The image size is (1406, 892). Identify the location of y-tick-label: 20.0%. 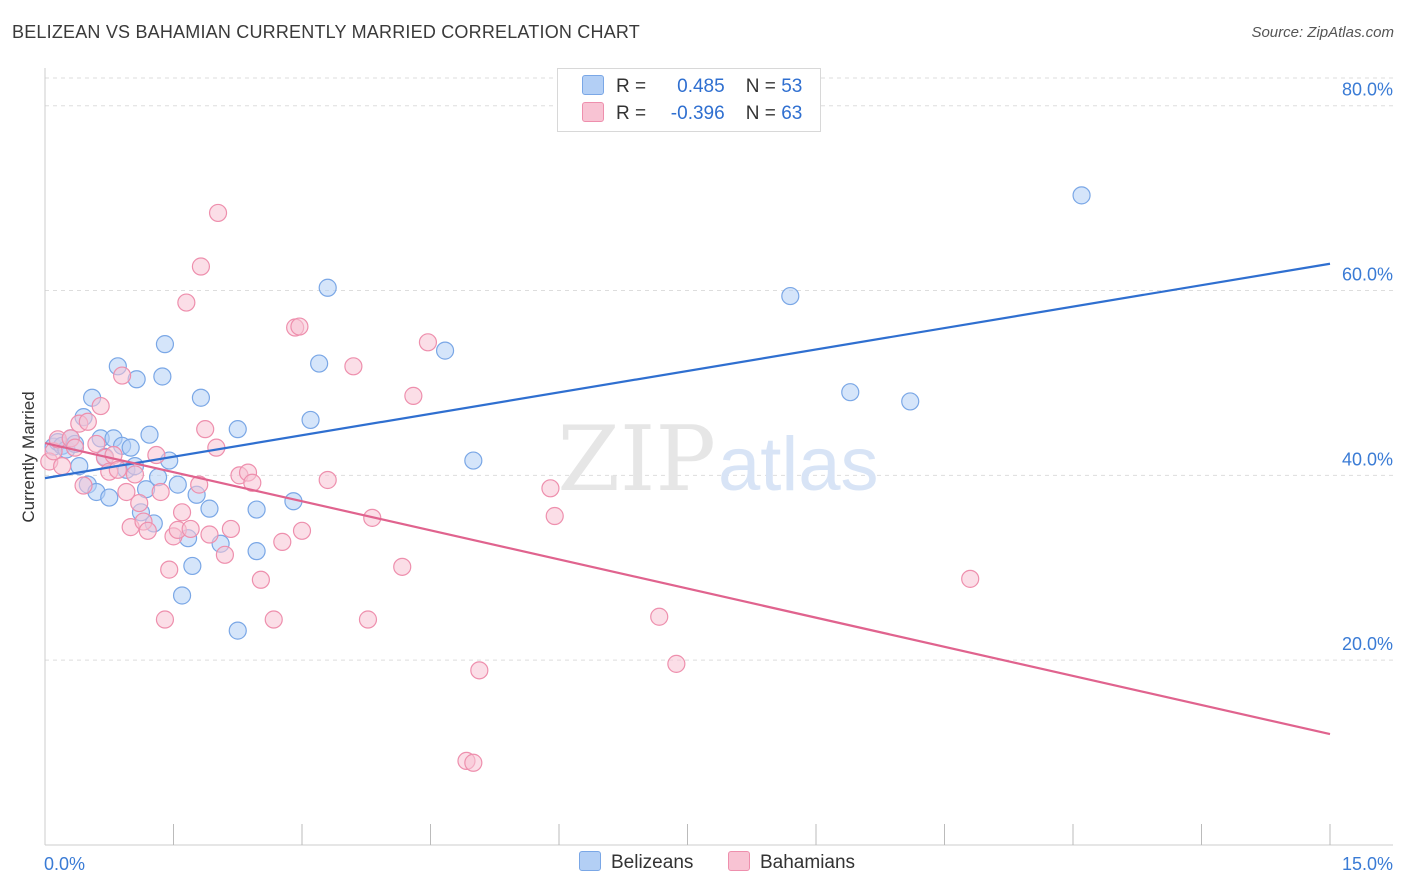
(1367, 644).